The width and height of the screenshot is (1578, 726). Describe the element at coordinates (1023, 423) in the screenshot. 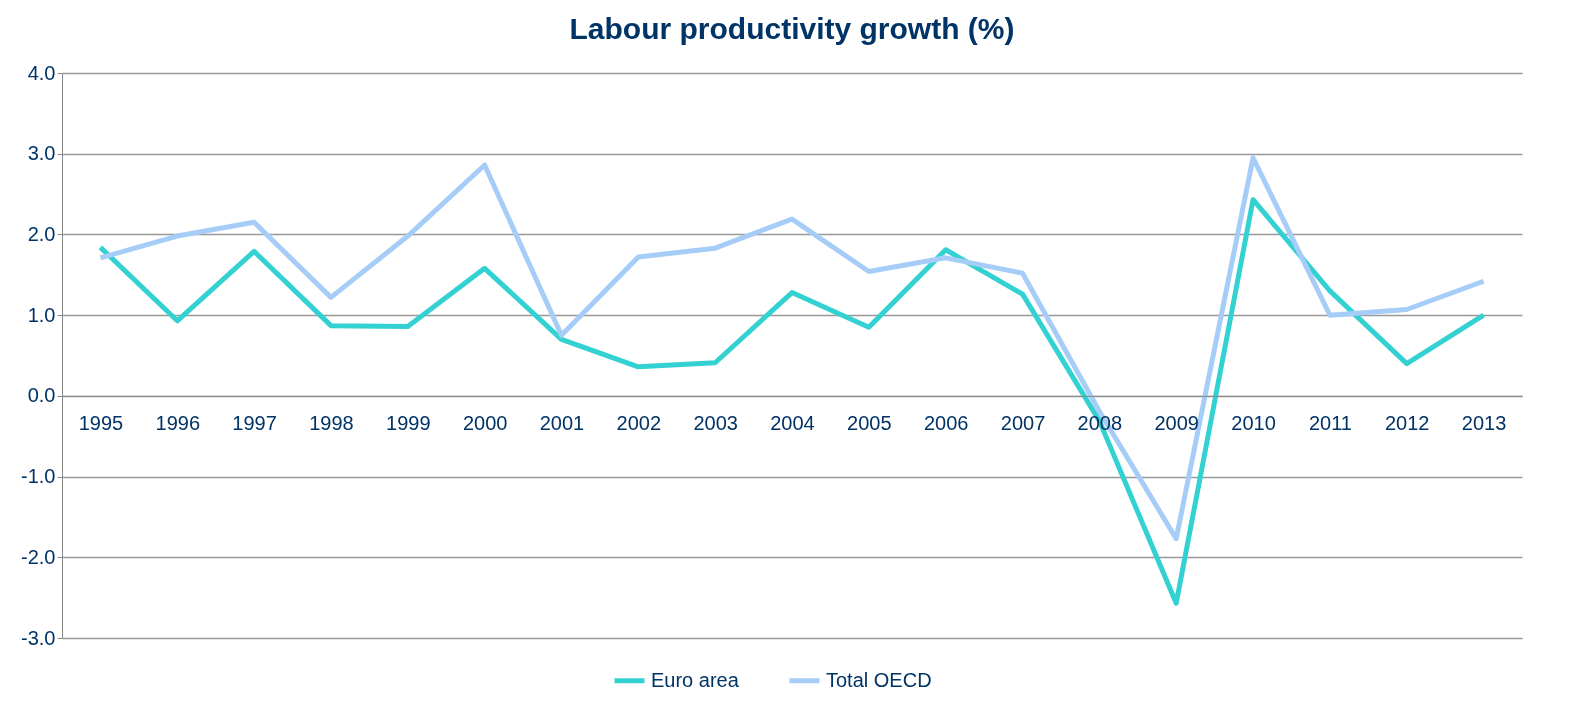

I see `x-tick-label: 2007` at that location.